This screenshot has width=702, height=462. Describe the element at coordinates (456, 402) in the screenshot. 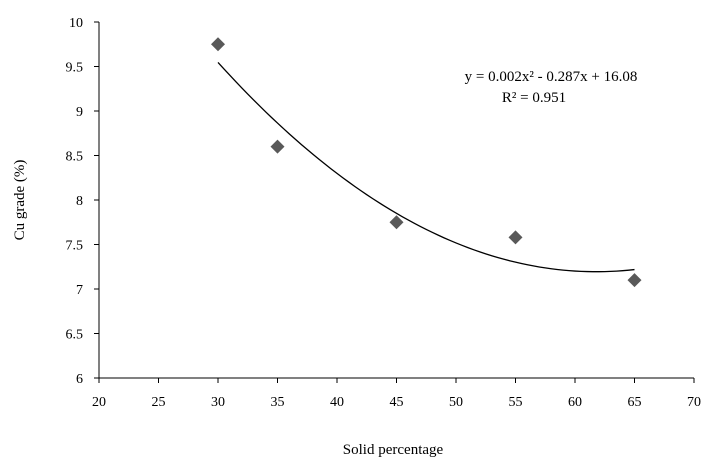

I see `x-tick-label: 50` at that location.